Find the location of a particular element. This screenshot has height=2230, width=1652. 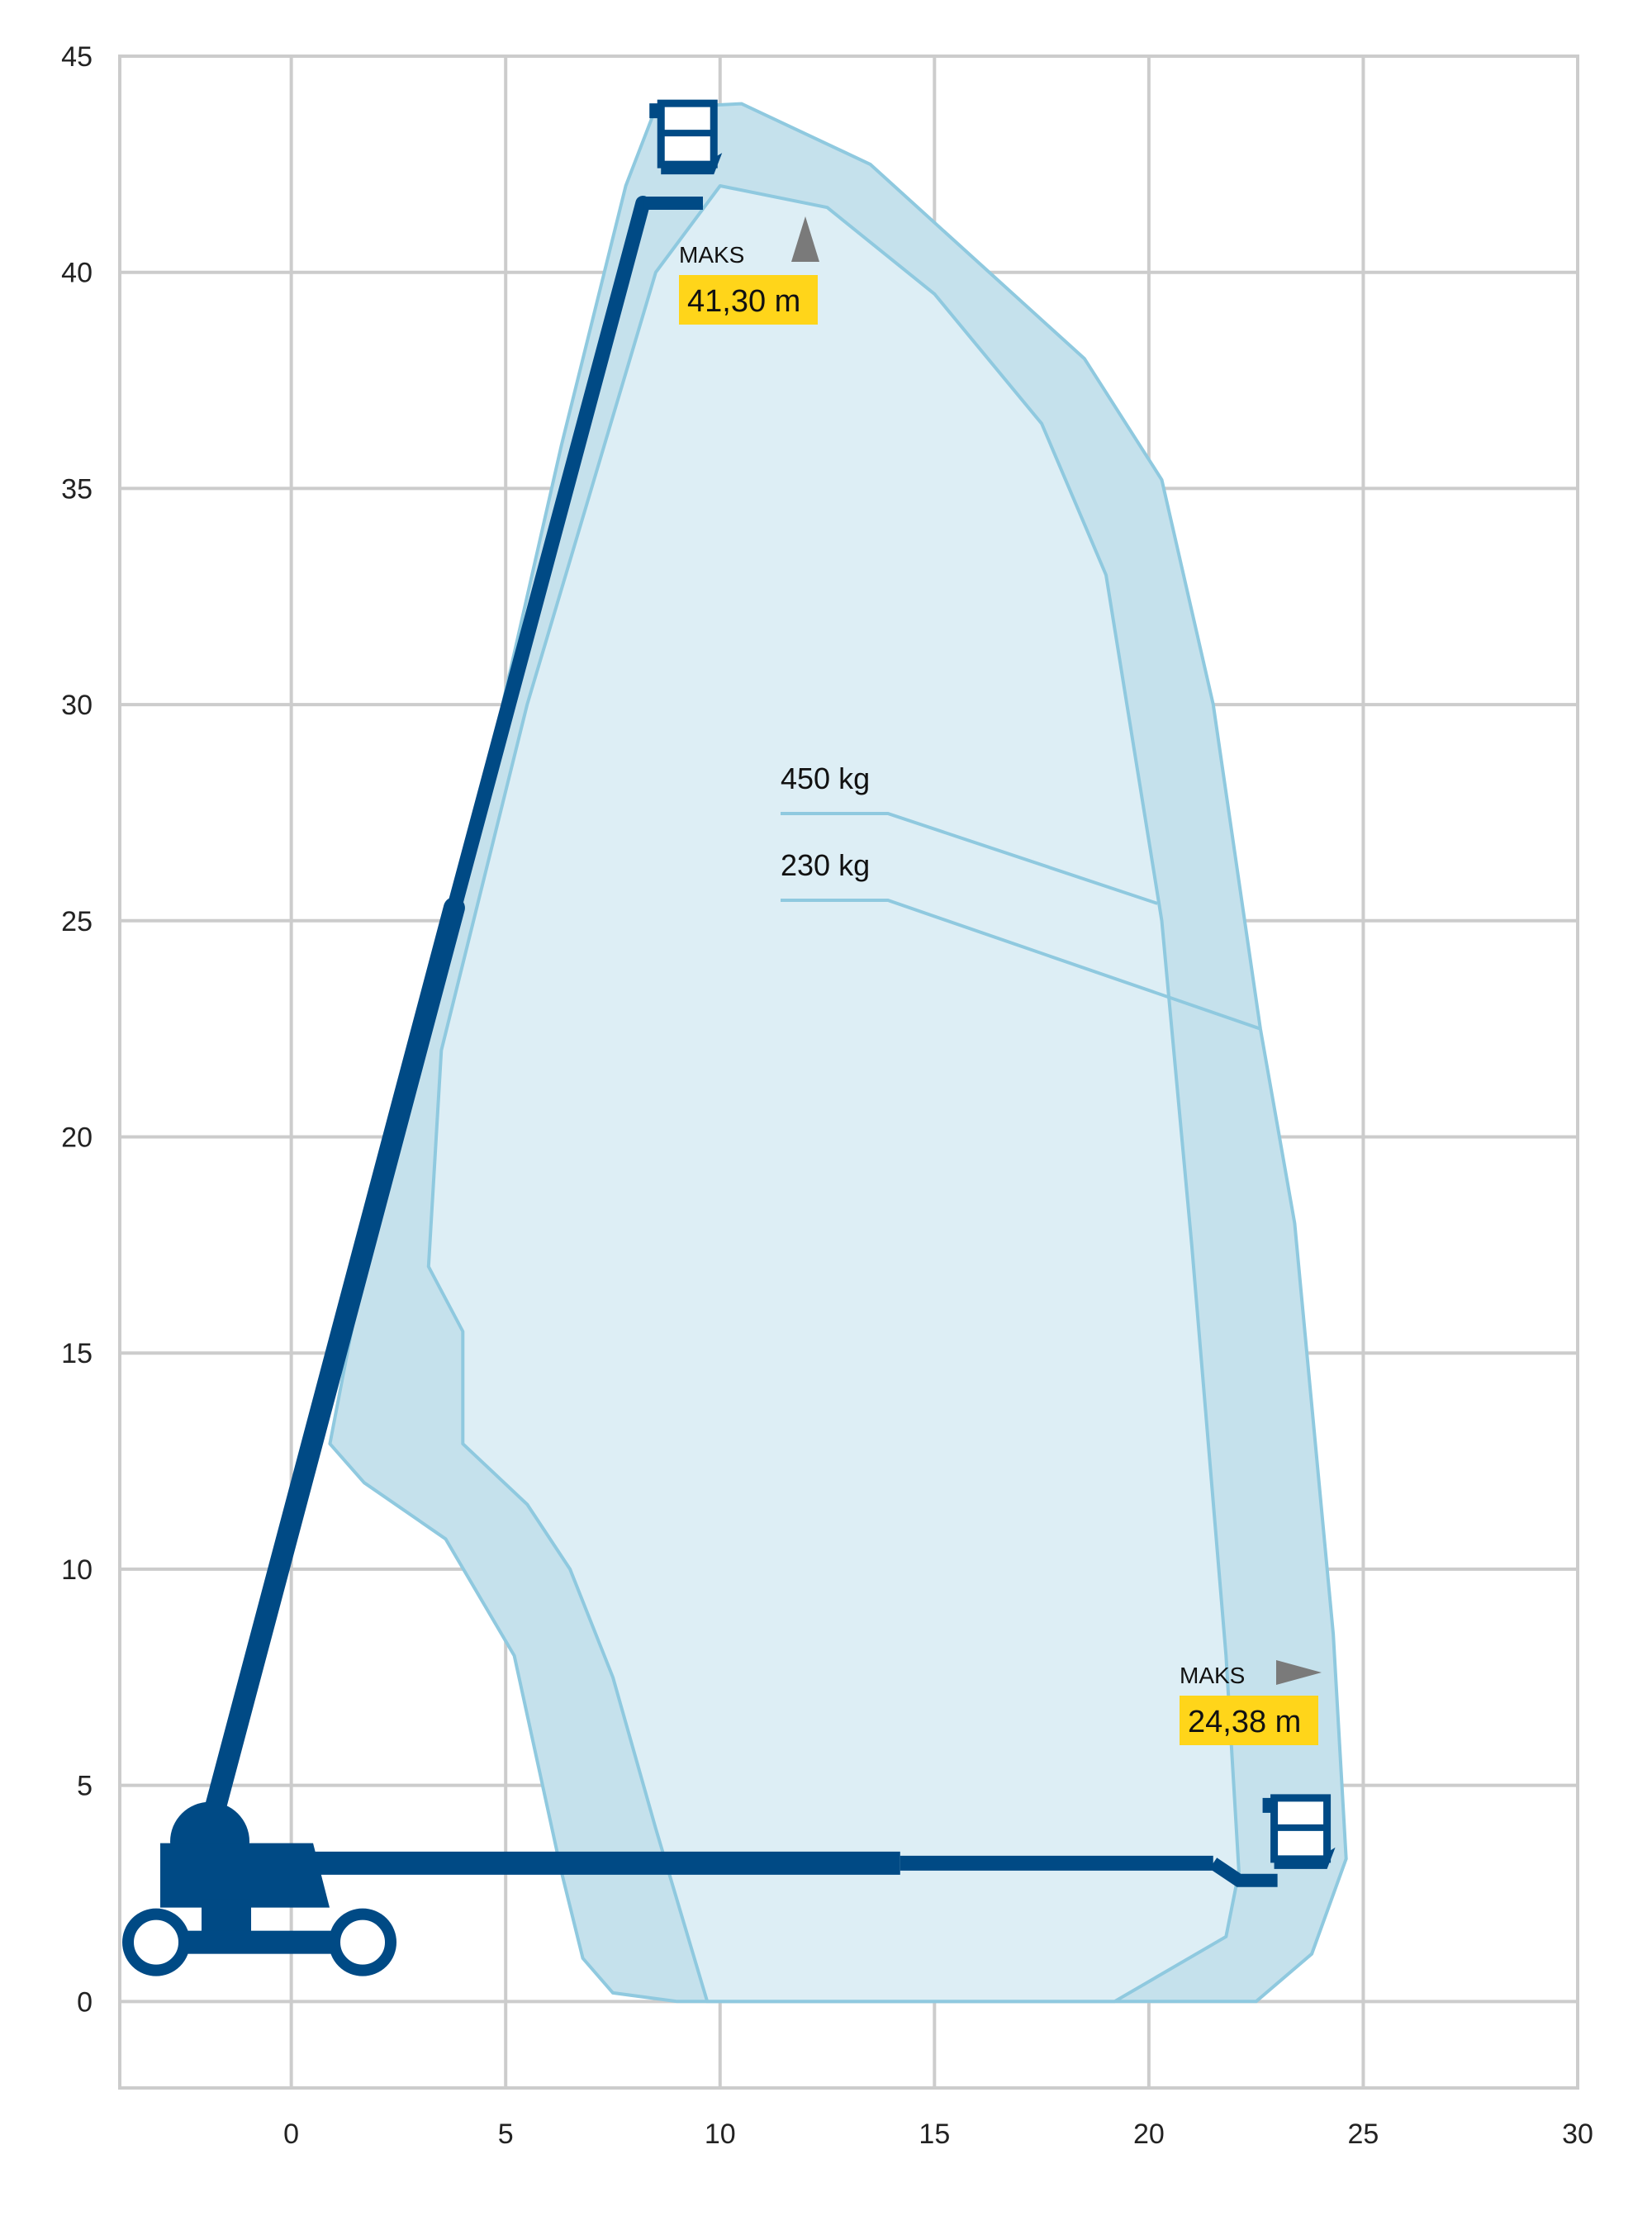

max-value: 24,38 m is located at coordinates (1244, 1722).